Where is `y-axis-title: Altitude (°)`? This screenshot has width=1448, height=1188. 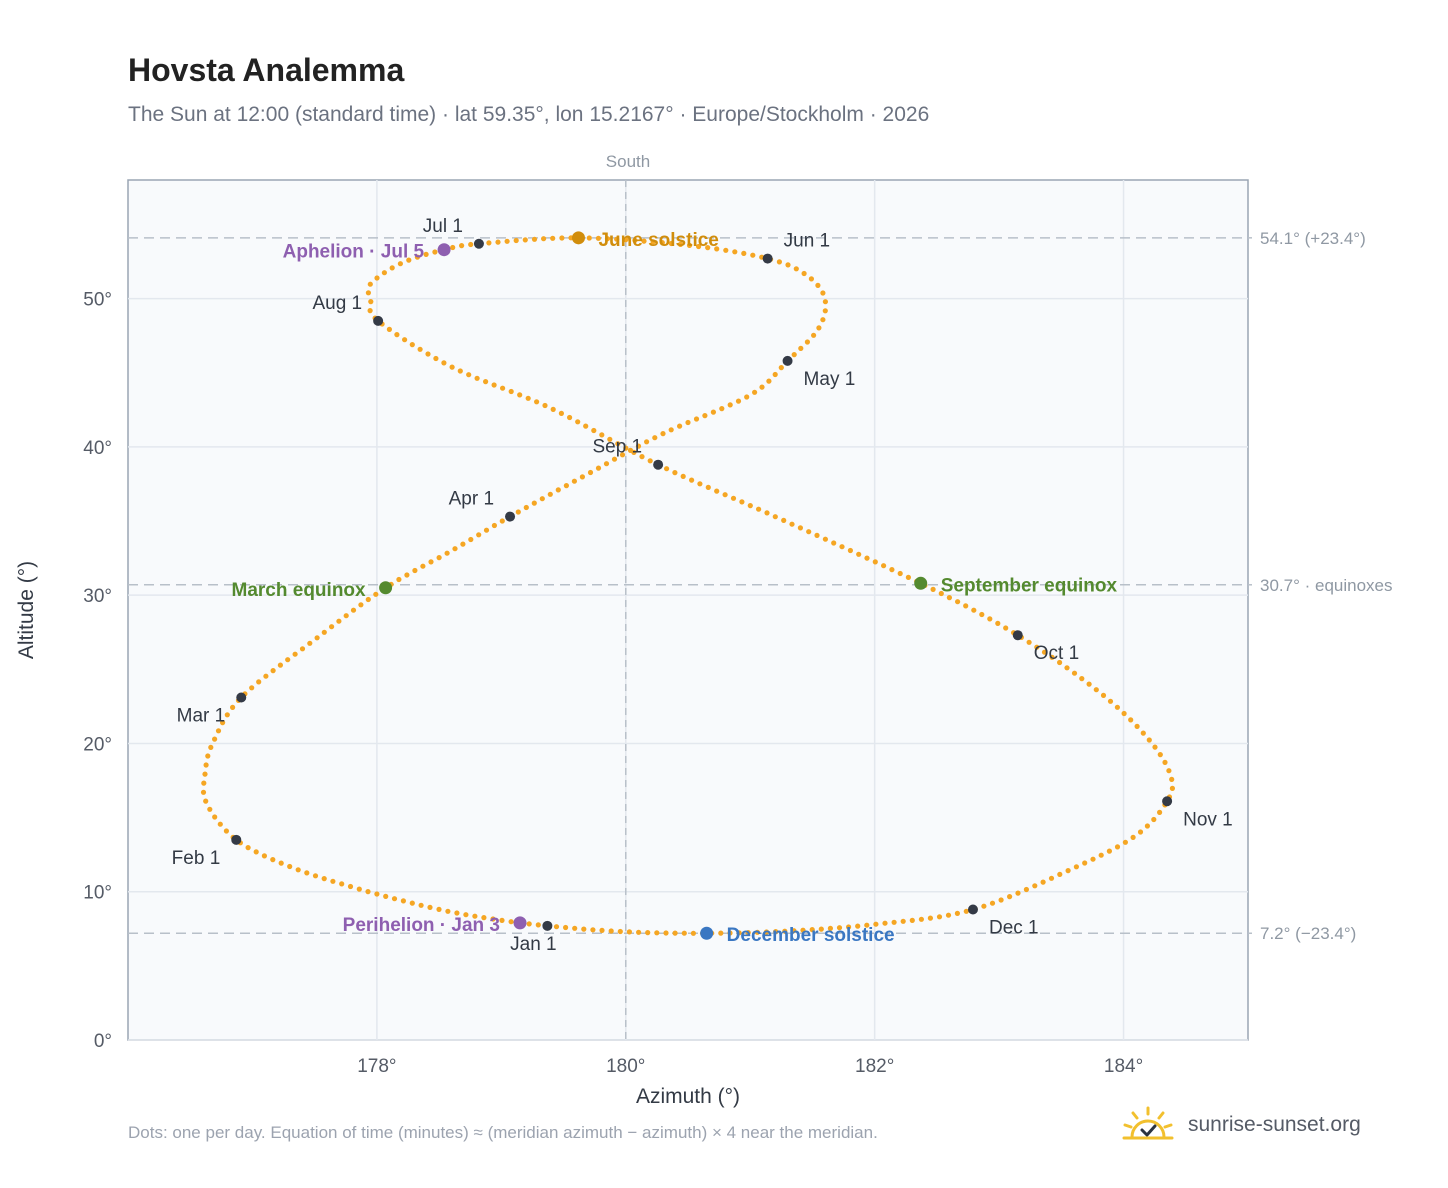 y-axis-title: Altitude (°) is located at coordinates (26, 610).